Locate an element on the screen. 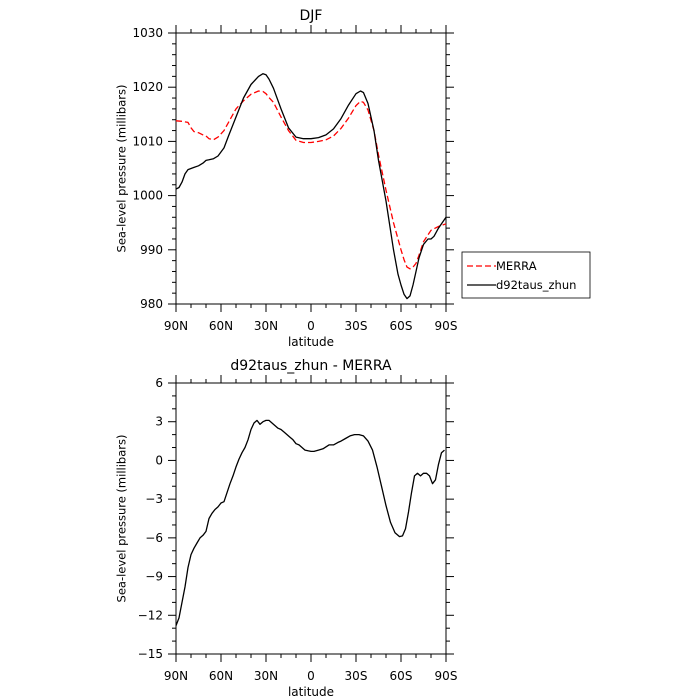  legend-label: MERRA is located at coordinates (516, 266).